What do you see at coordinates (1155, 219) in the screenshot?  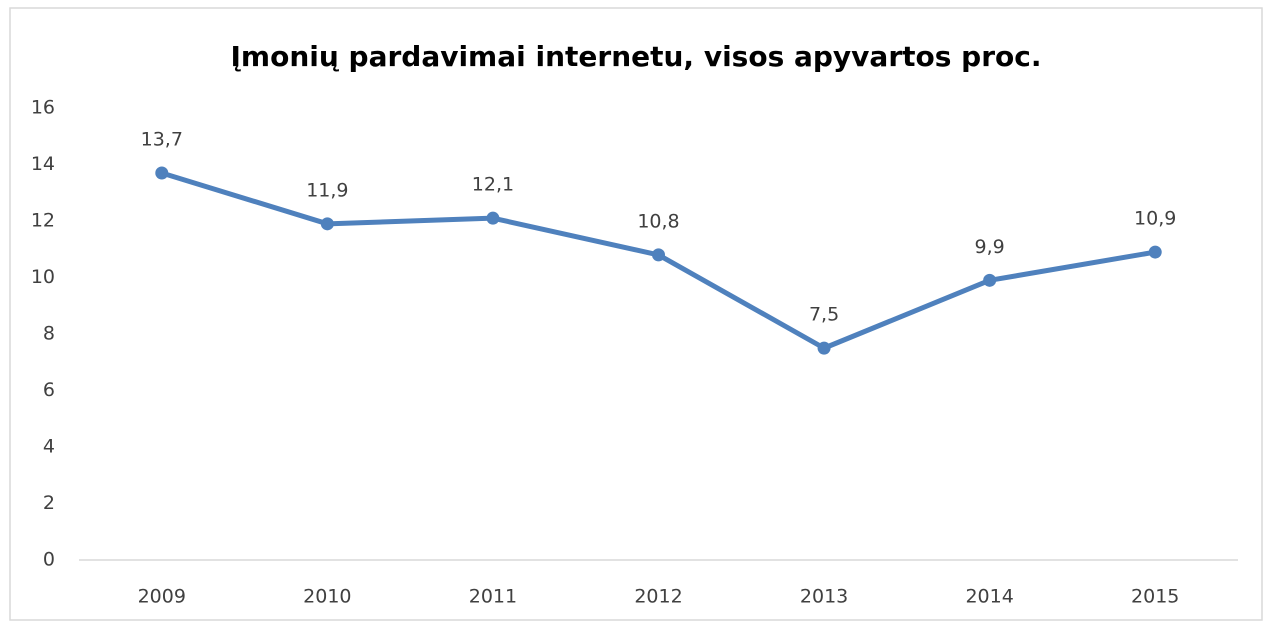 I see `data-label: 10,9` at bounding box center [1155, 219].